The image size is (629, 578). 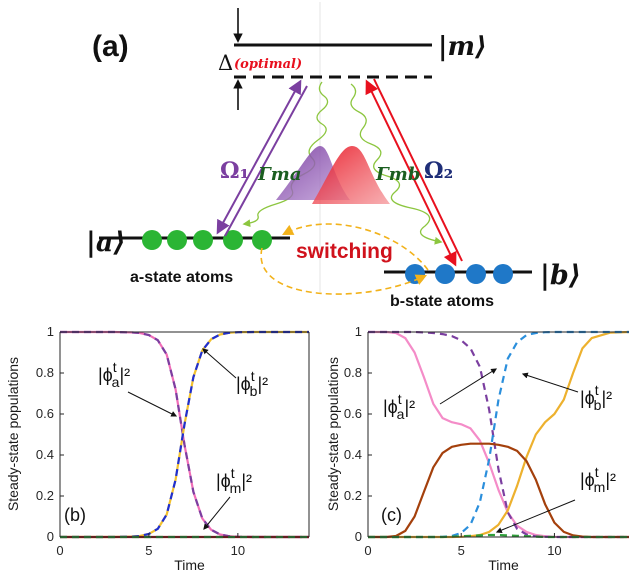 What do you see at coordinates (344, 251) in the screenshot?
I see `switching-label: switching` at bounding box center [344, 251].